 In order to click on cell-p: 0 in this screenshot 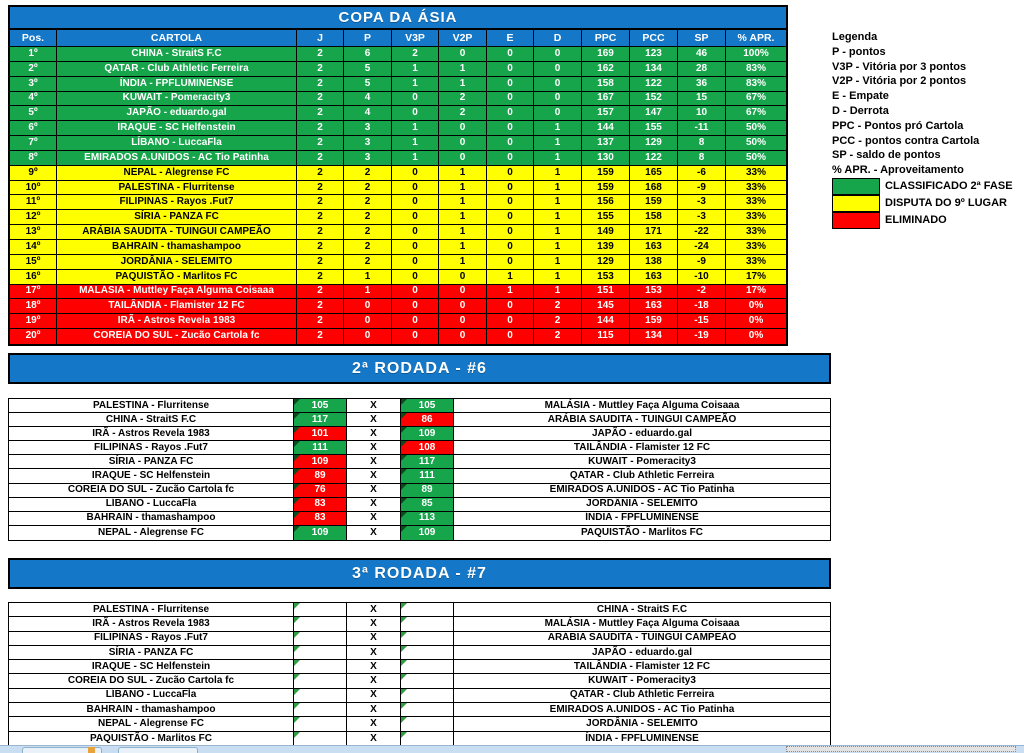, I will do `click(368, 336)`.